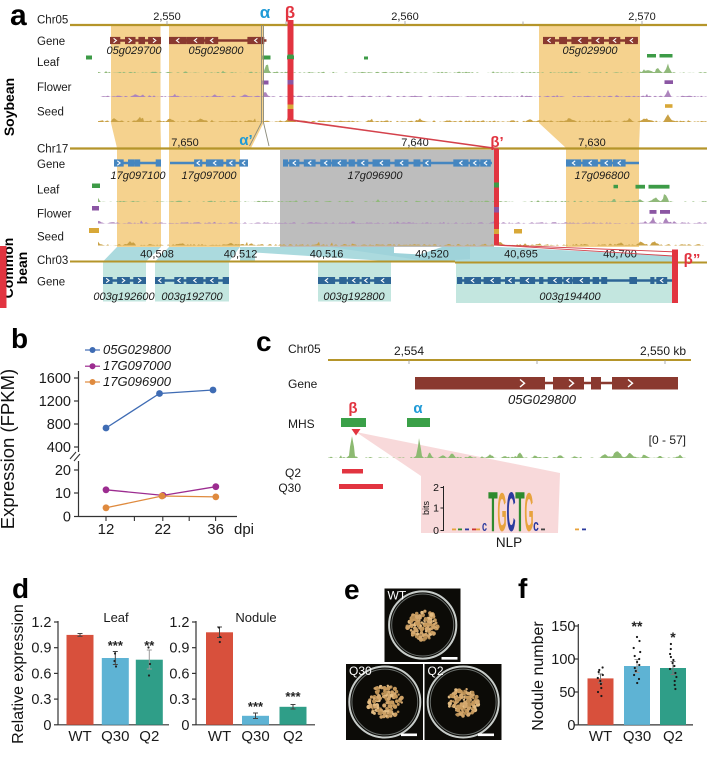 The height and width of the screenshot is (758, 707). Describe the element at coordinates (59, 425) in the screenshot. I see `svg-text: 800` at that location.